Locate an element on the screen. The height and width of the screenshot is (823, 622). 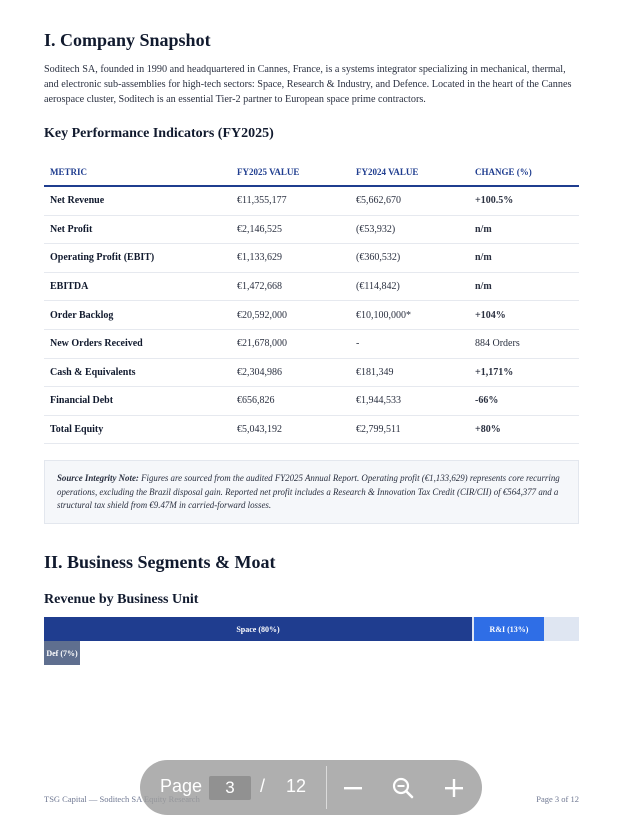
change-cell: +80% is located at coordinates (524, 430).